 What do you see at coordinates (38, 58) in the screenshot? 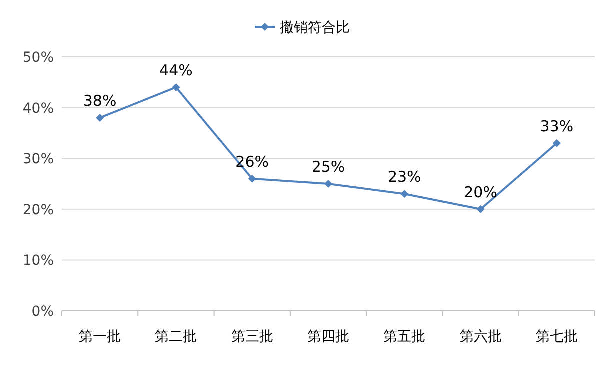
I see `y-tick-label: 50%` at bounding box center [38, 58].